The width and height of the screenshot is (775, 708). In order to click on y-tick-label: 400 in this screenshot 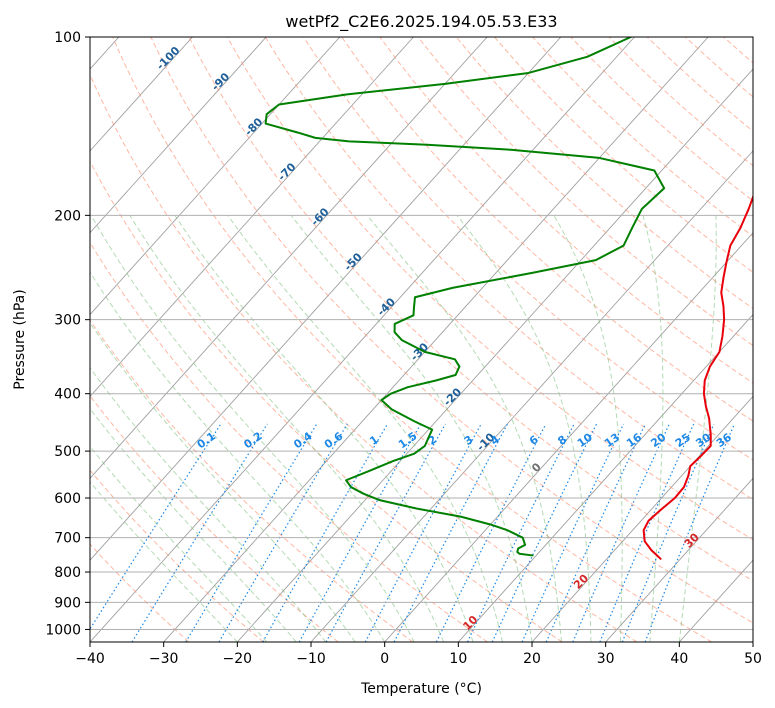, I will do `click(67, 395)`.